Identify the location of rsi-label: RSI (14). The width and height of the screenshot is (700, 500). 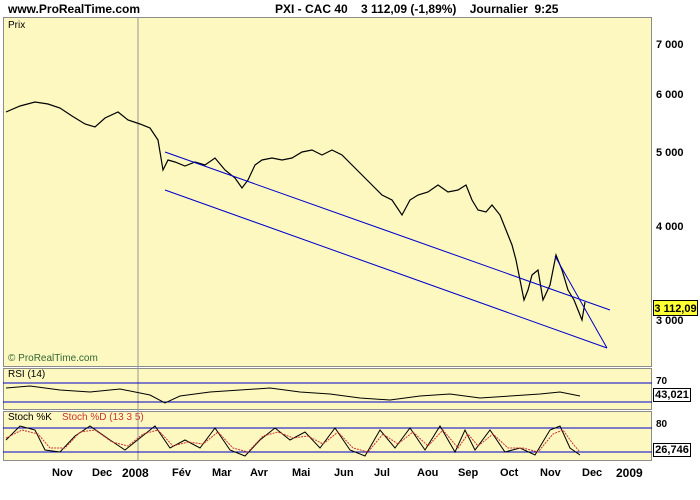
(27, 374).